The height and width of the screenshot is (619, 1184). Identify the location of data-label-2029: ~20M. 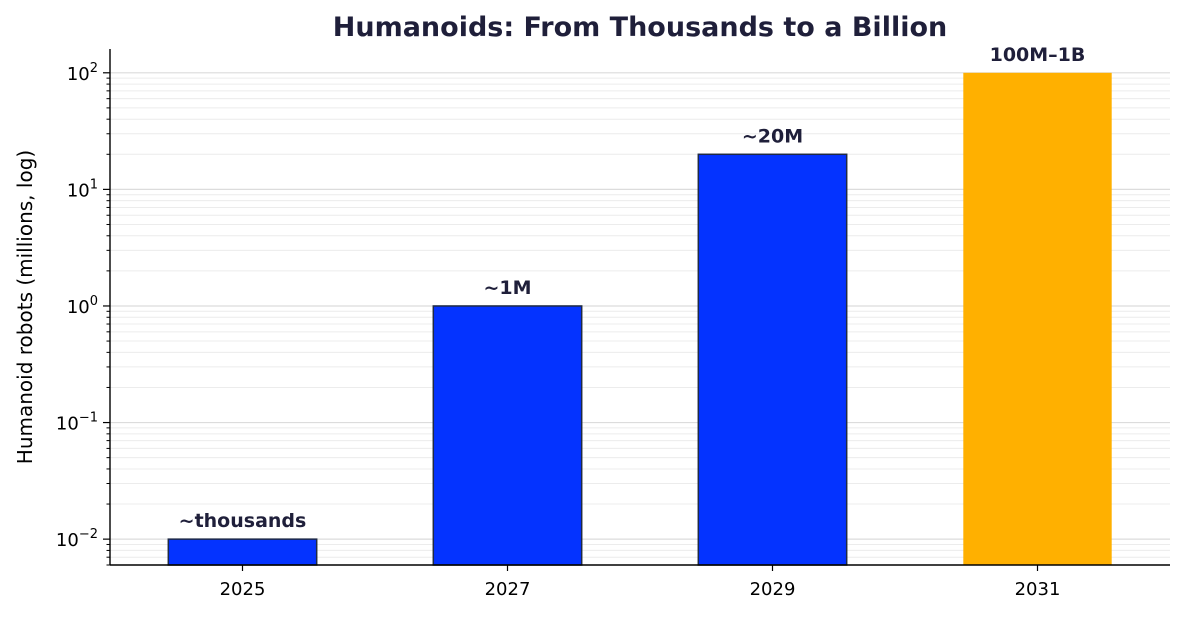
(772, 136).